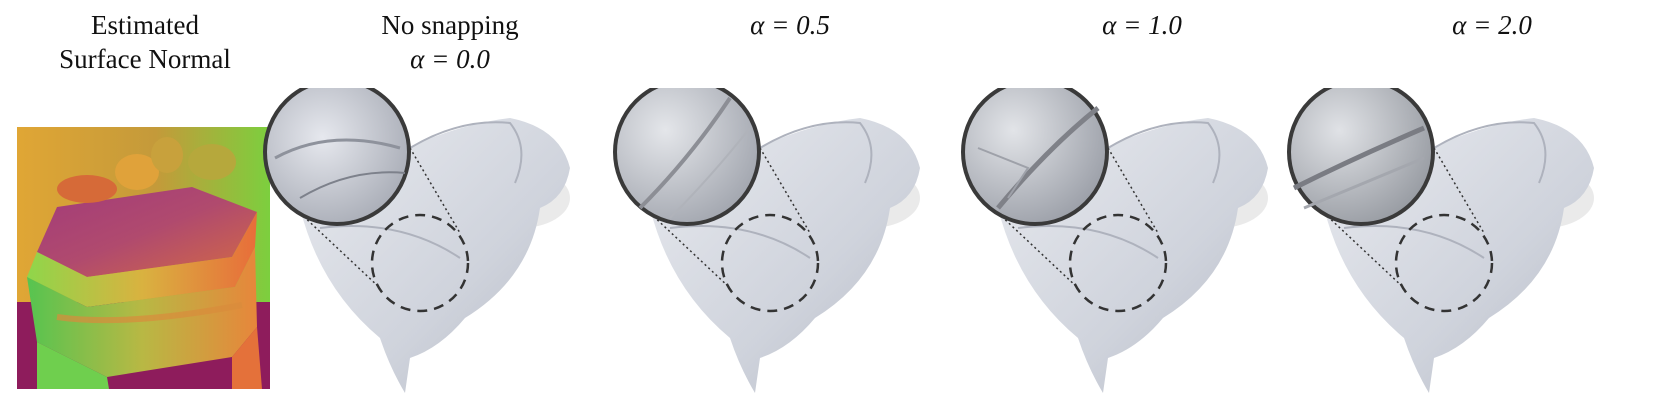  I want to click on label-line2: α = 2.0, so click(1492, 25).